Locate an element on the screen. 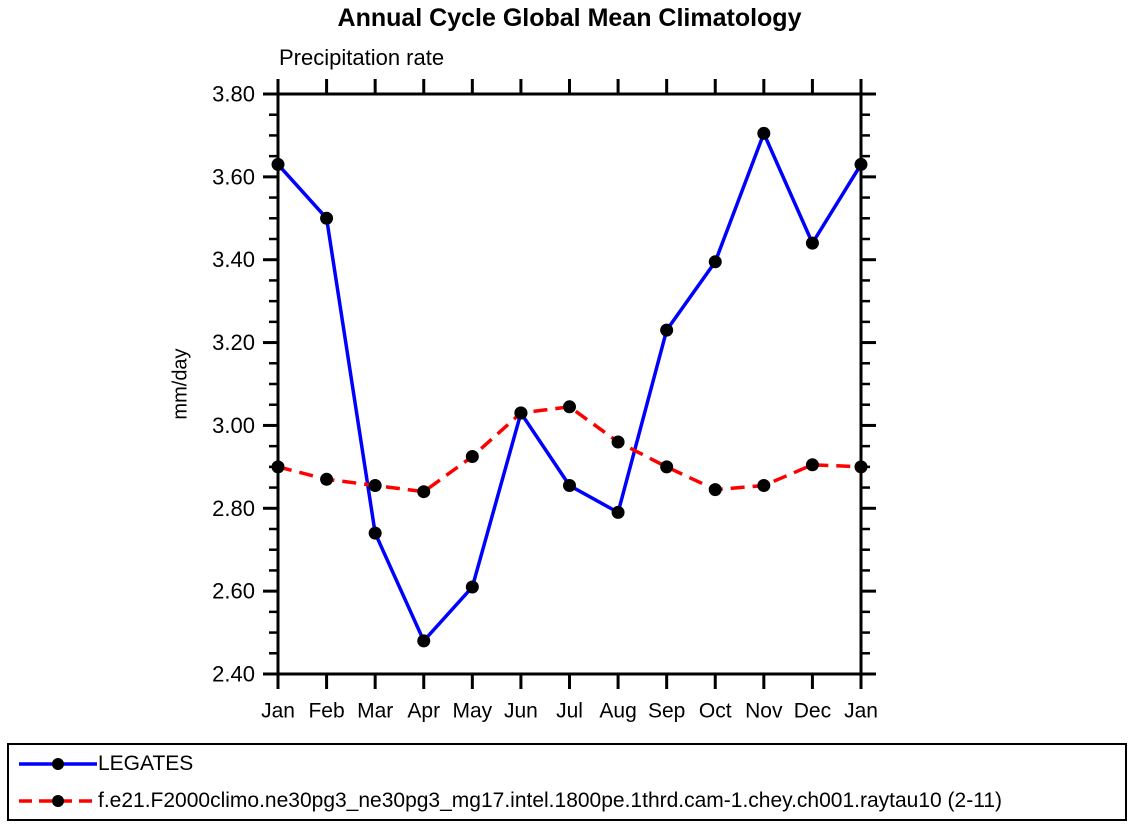 The height and width of the screenshot is (827, 1138). legend-item: LEGATES is located at coordinates (567, 763).